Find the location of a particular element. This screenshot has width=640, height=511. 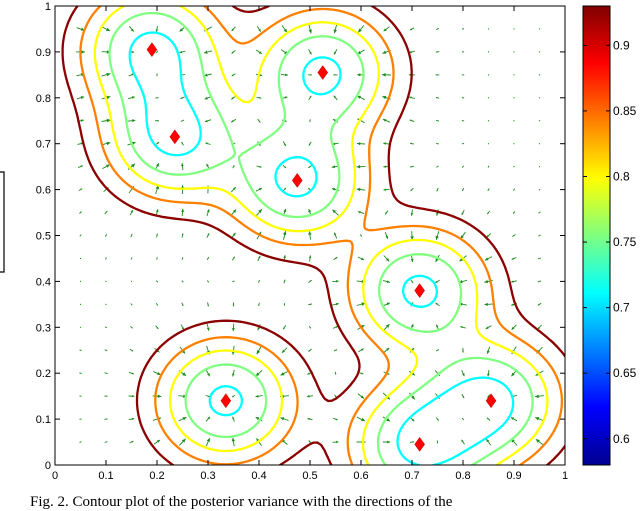

colorbar-tick-label: 0.7 is located at coordinates (621, 308).